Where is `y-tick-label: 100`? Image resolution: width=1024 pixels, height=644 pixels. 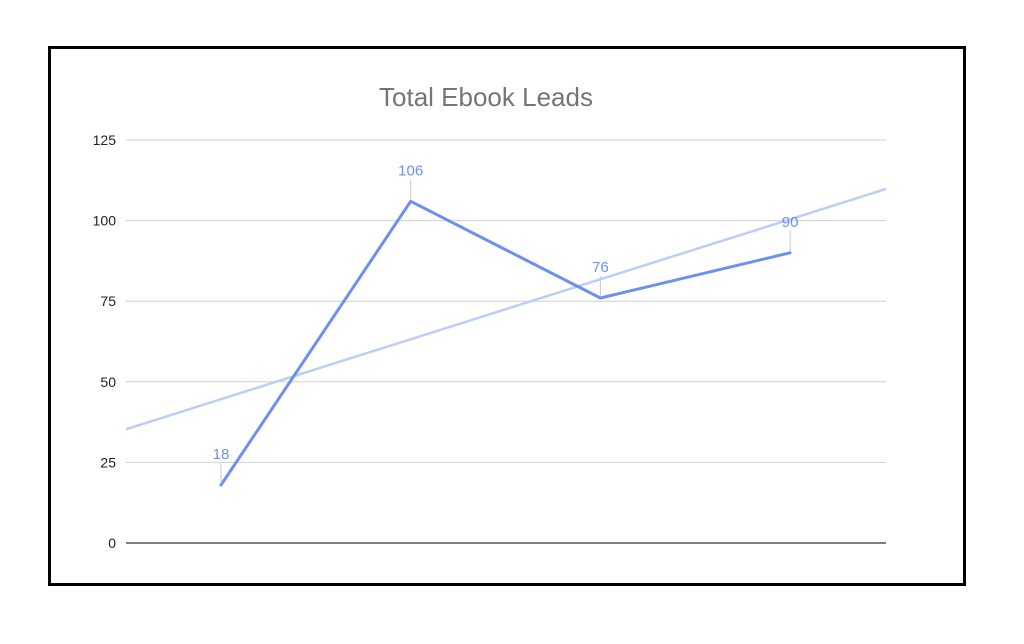 y-tick-label: 100 is located at coordinates (105, 221).